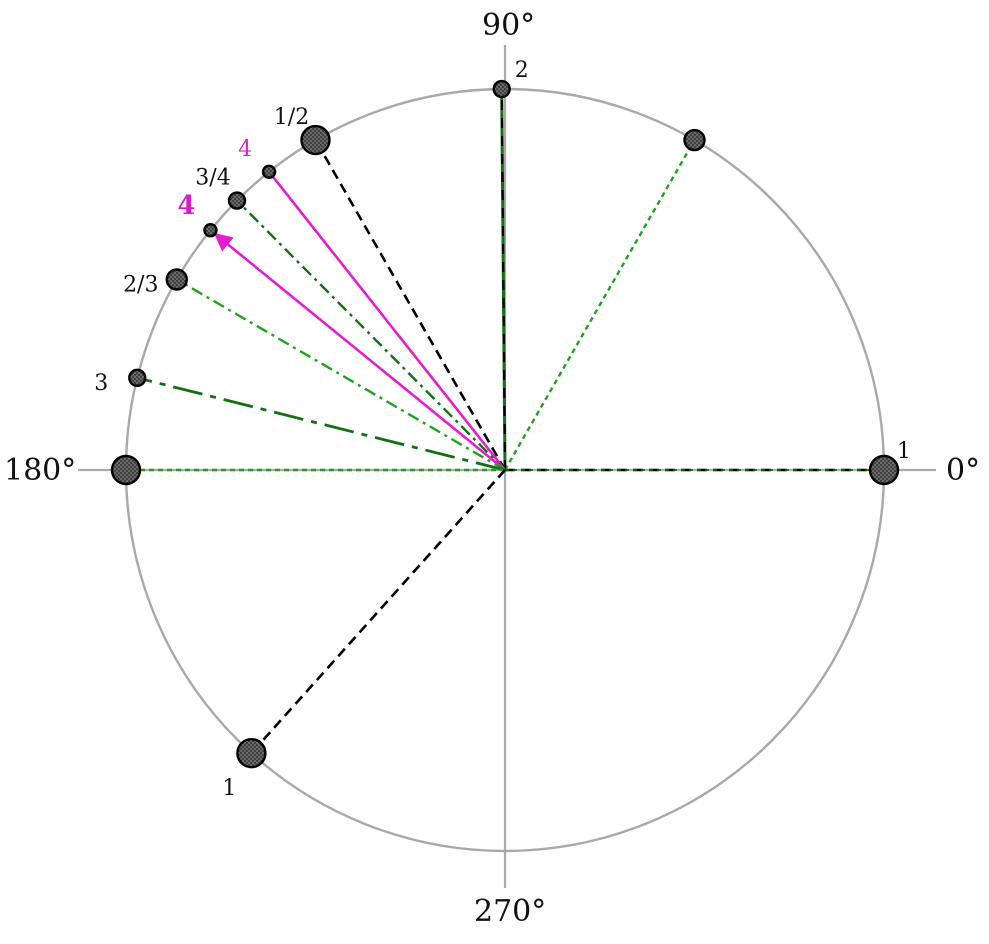  What do you see at coordinates (510, 911) in the screenshot?
I see `axis-label-270: 270°` at bounding box center [510, 911].